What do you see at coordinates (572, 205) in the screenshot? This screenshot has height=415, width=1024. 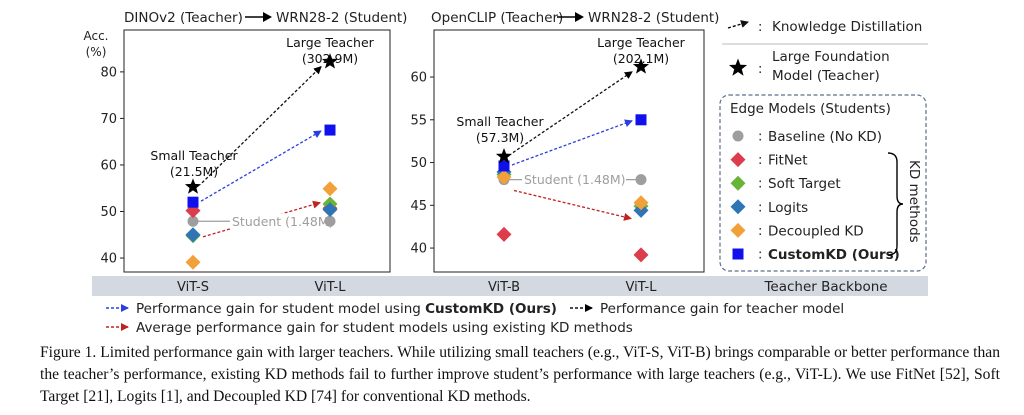 I see `chart2-existing-kd-gain-arrow` at bounding box center [572, 205].